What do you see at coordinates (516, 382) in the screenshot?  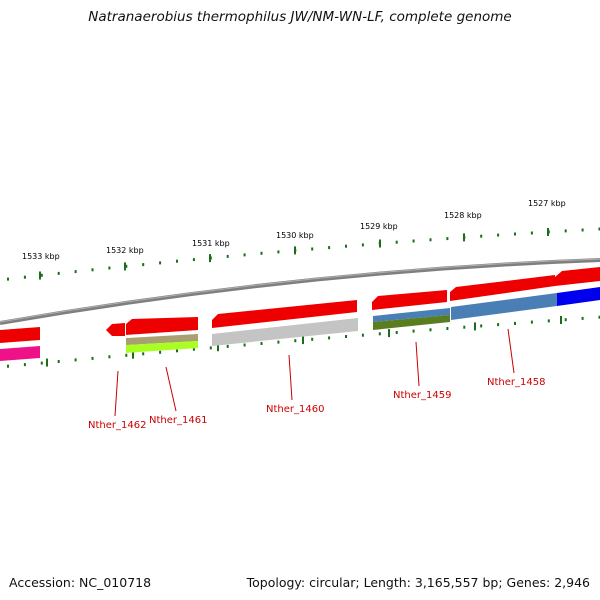 I see `gene-label: Nther_1458` at bounding box center [516, 382].